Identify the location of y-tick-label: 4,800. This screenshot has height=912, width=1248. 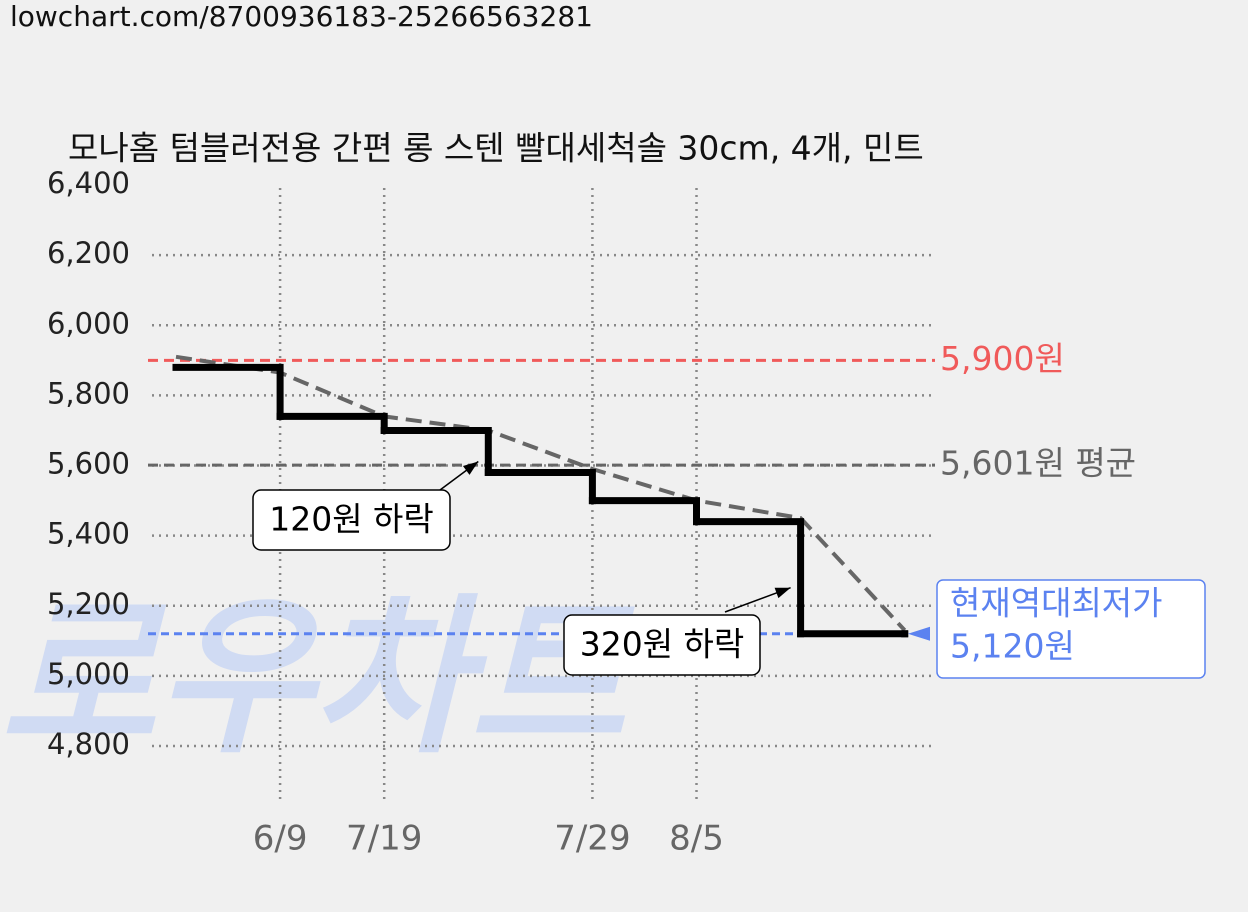
(88, 744).